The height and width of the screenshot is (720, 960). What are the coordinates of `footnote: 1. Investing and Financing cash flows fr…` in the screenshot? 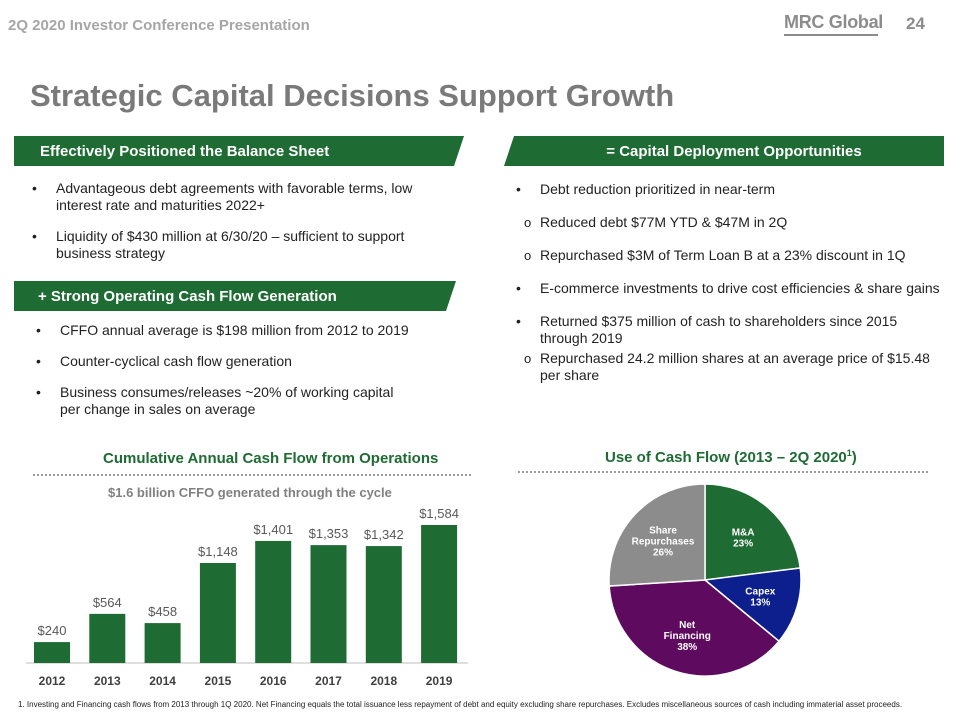 It's located at (460, 704).